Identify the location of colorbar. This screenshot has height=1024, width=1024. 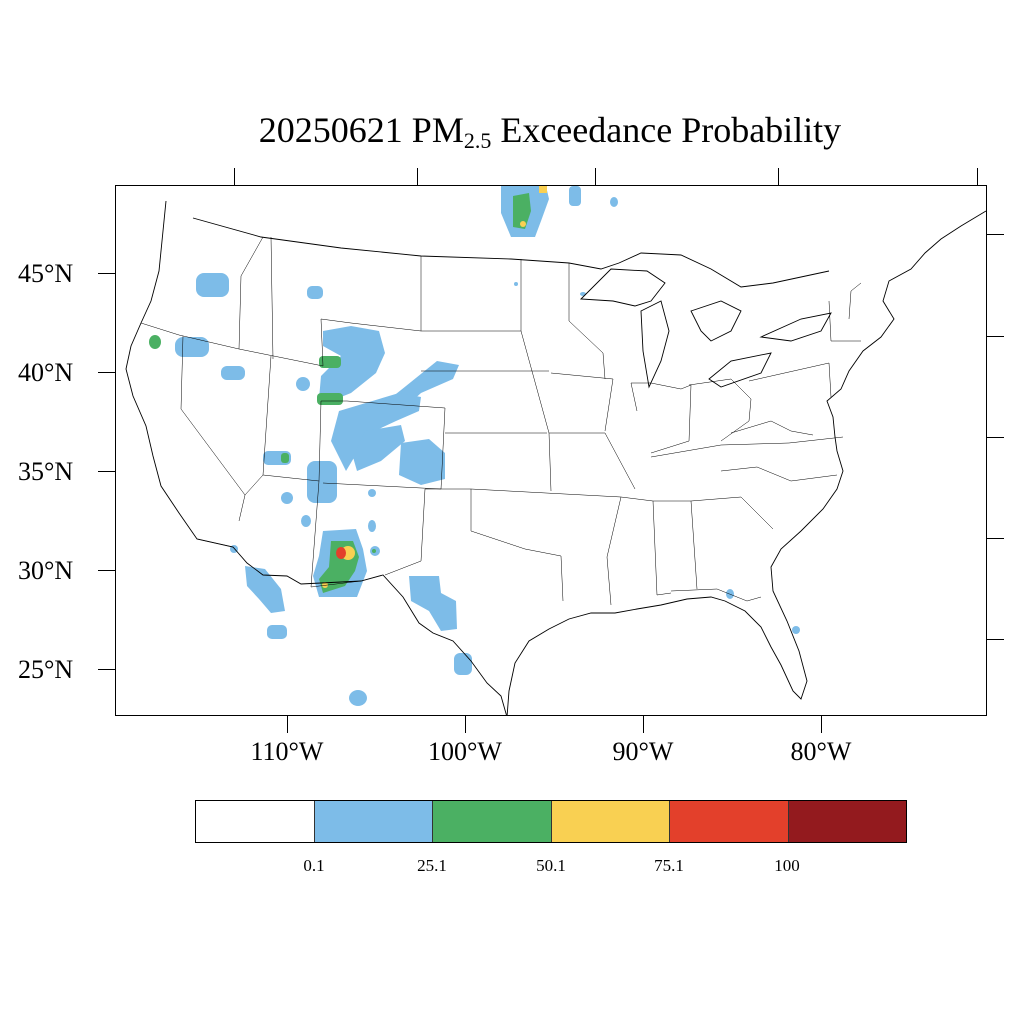
(551, 821).